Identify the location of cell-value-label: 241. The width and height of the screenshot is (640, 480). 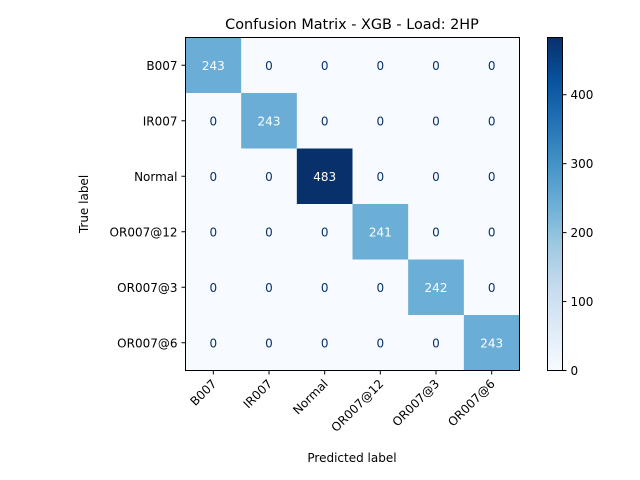
(380, 232).